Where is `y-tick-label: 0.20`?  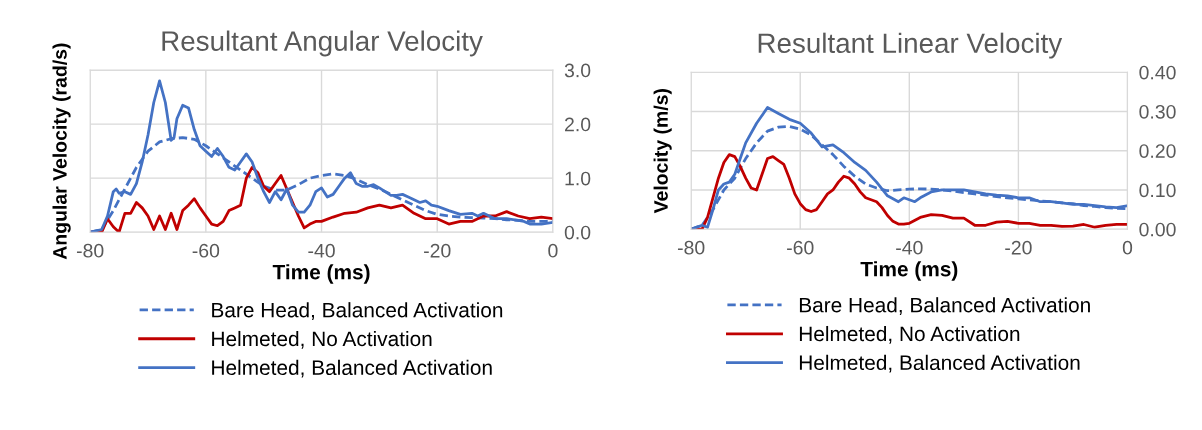
y-tick-label: 0.20 is located at coordinates (1157, 151).